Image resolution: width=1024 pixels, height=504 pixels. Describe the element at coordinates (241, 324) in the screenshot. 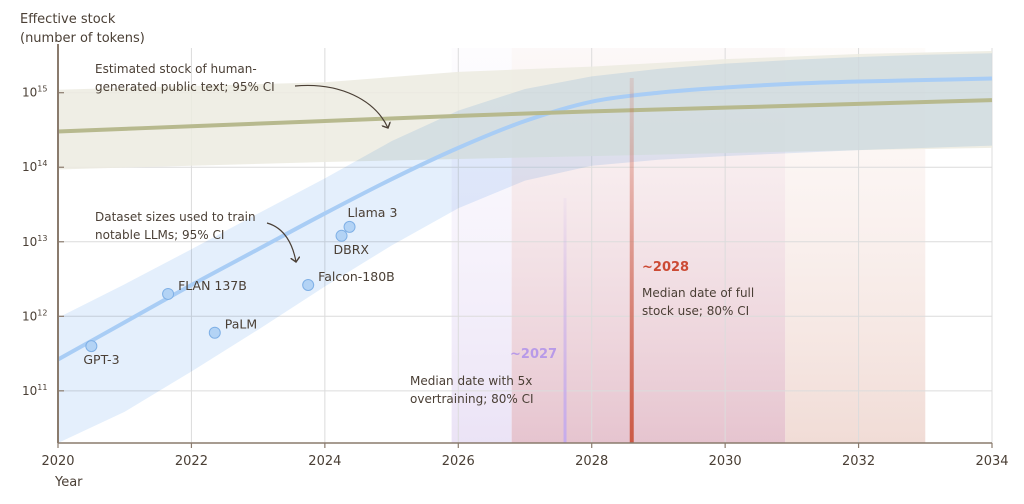

I see `point-label-palm: PaLM` at that location.